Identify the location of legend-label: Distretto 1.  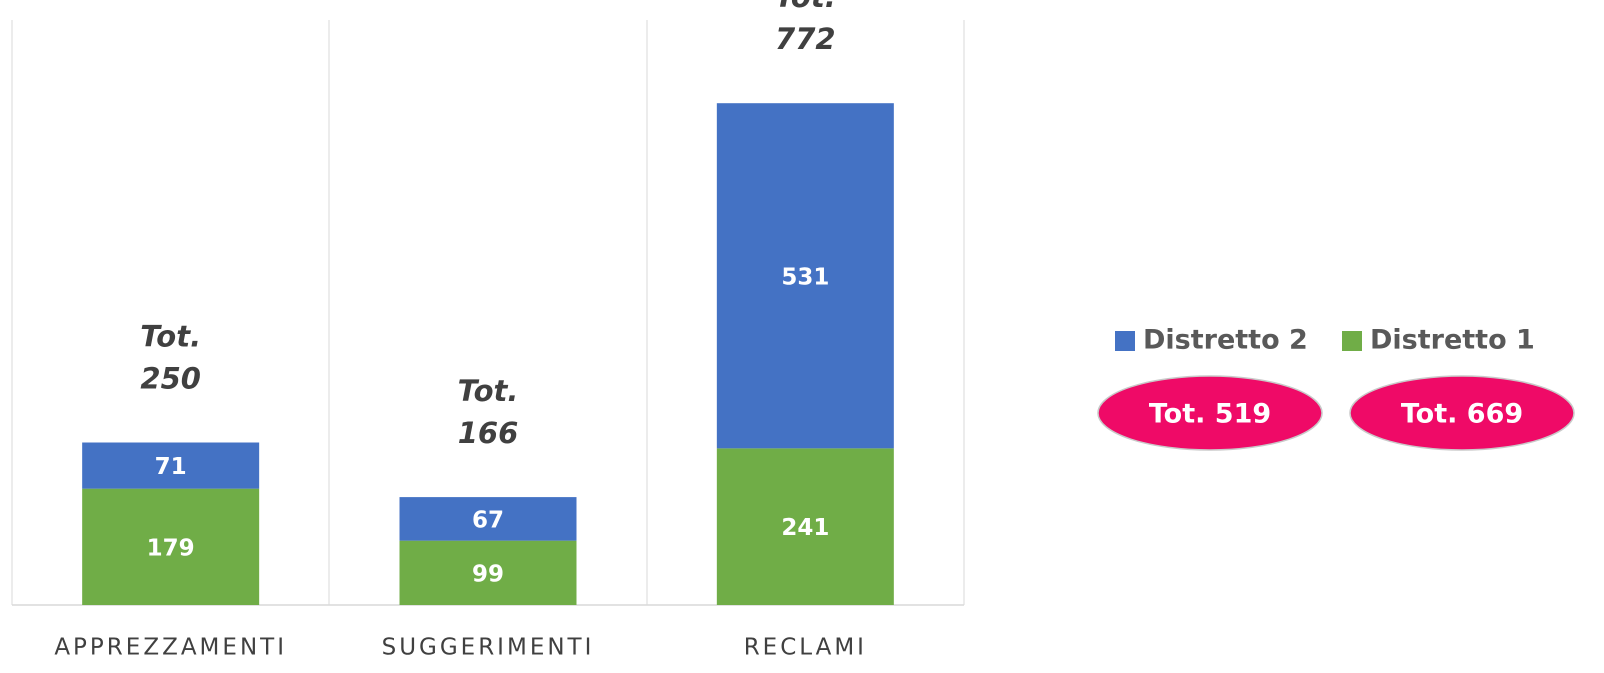
(1452, 340).